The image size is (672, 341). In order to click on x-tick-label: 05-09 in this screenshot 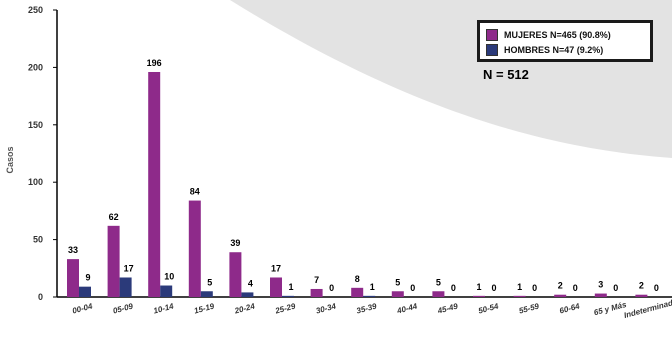, I will do `click(123, 308)`.